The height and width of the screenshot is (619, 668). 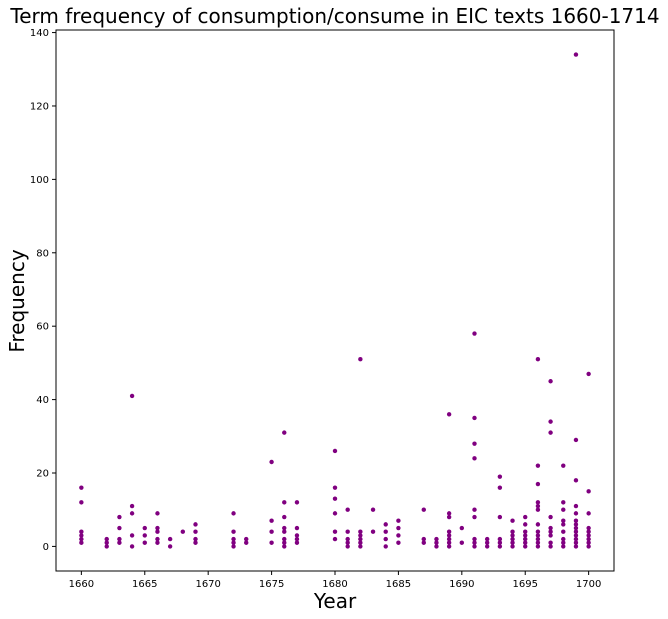 I want to click on x-tick-label: 1700, so click(x=588, y=584).